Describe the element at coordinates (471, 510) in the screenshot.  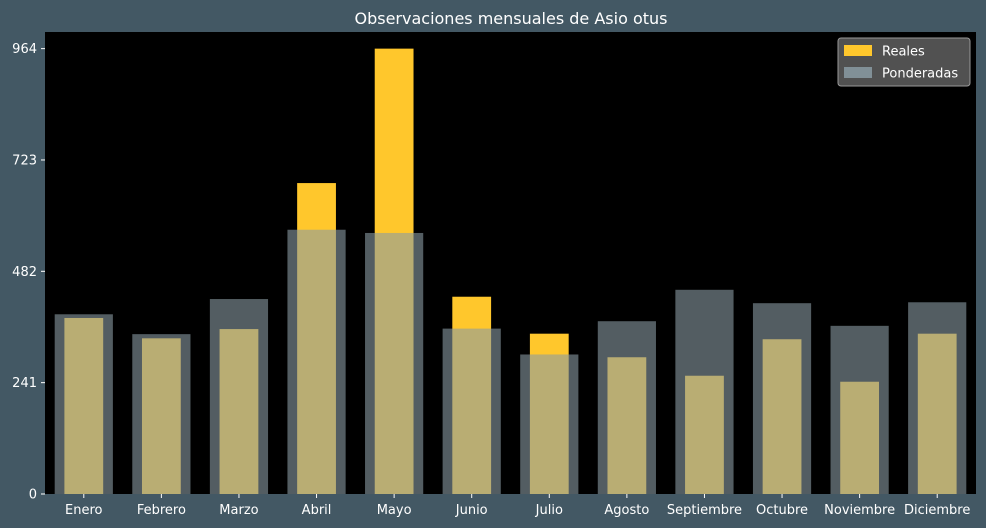
I see `x-tick-label-5: Junio` at that location.